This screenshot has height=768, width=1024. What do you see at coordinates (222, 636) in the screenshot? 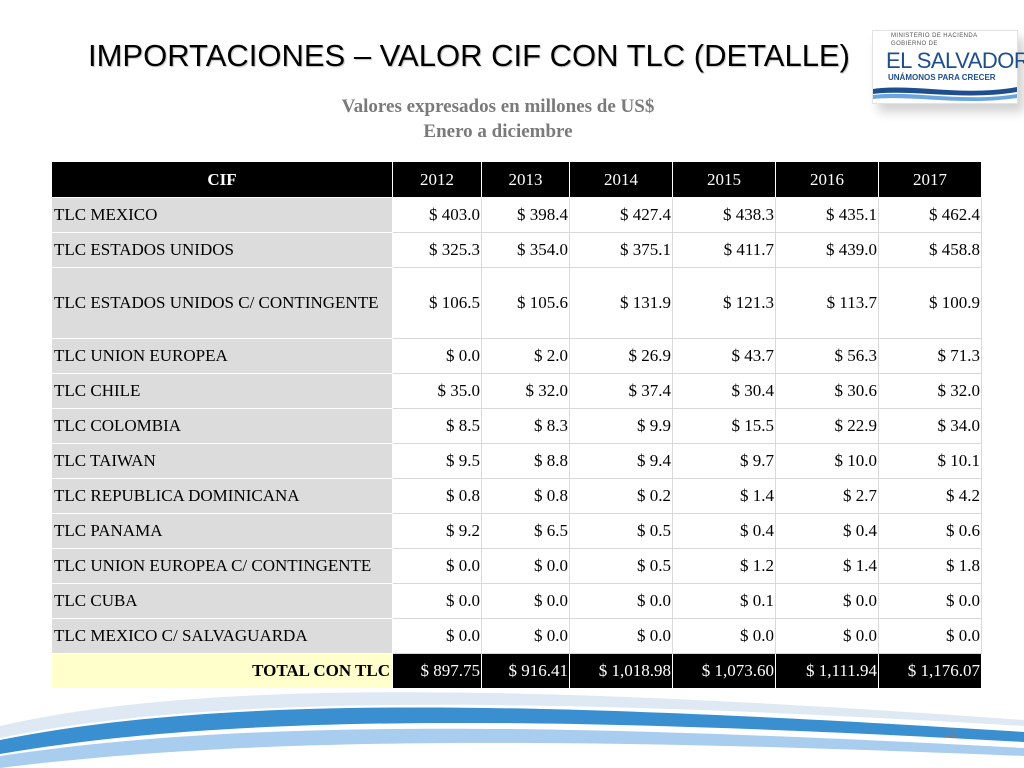
I see `row-label: TLC MEXICO C/ SALVAGUARDA` at bounding box center [222, 636].